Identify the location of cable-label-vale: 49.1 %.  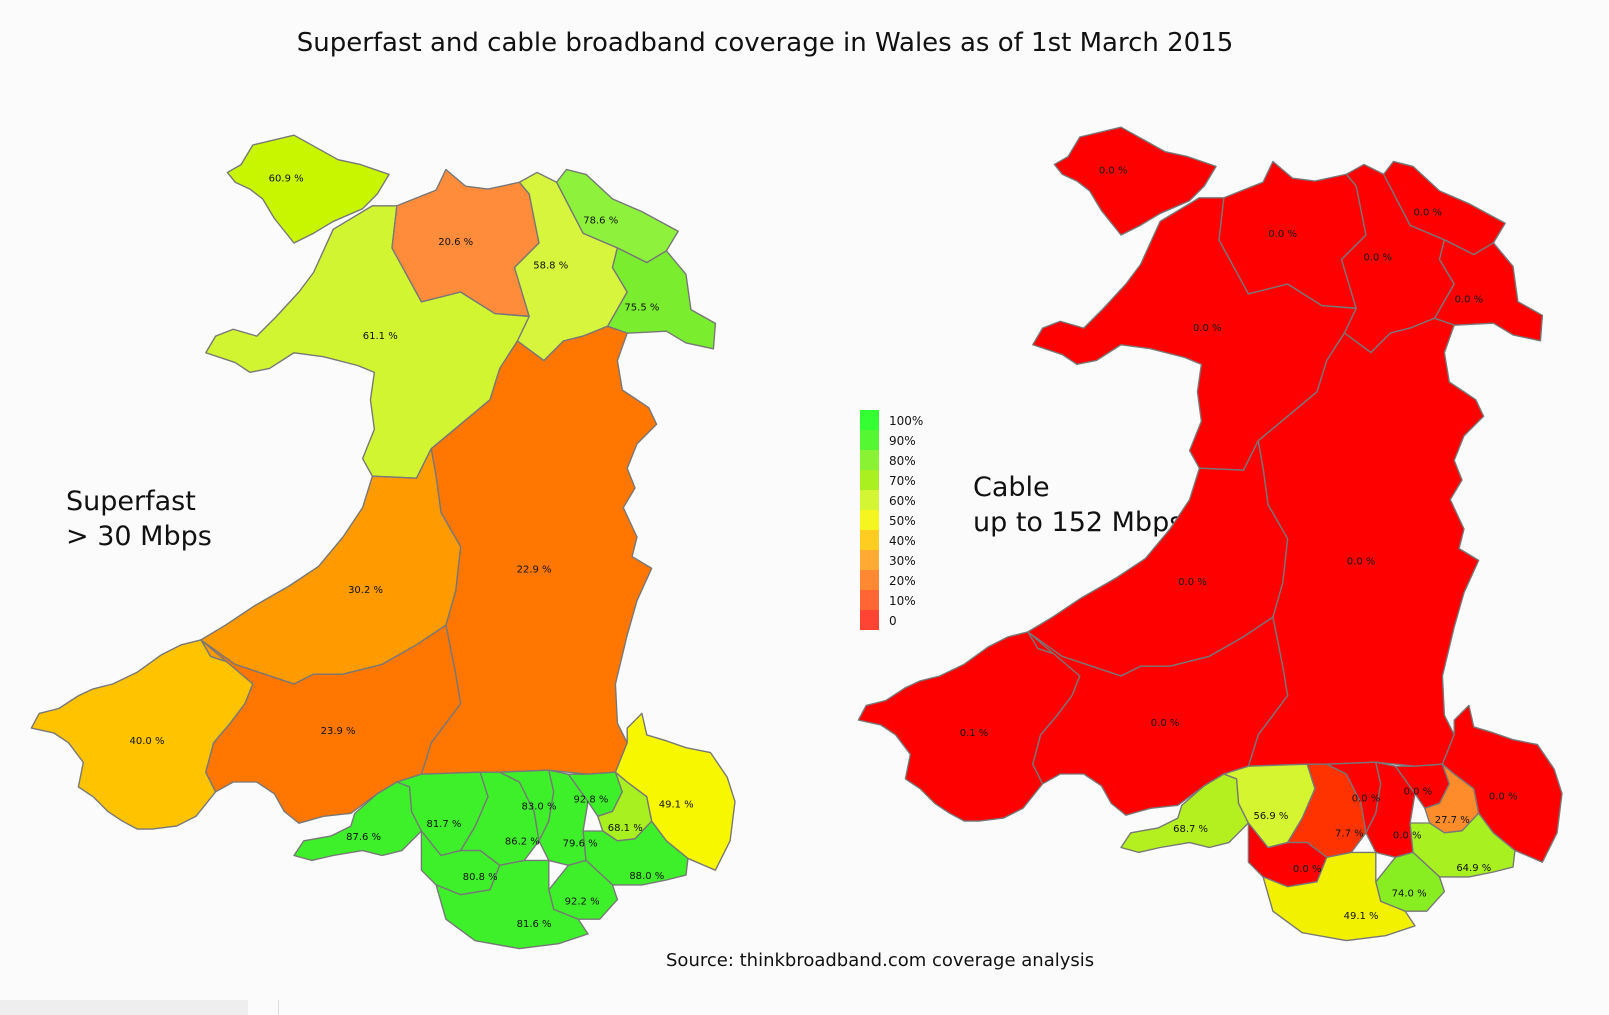
(1361, 916).